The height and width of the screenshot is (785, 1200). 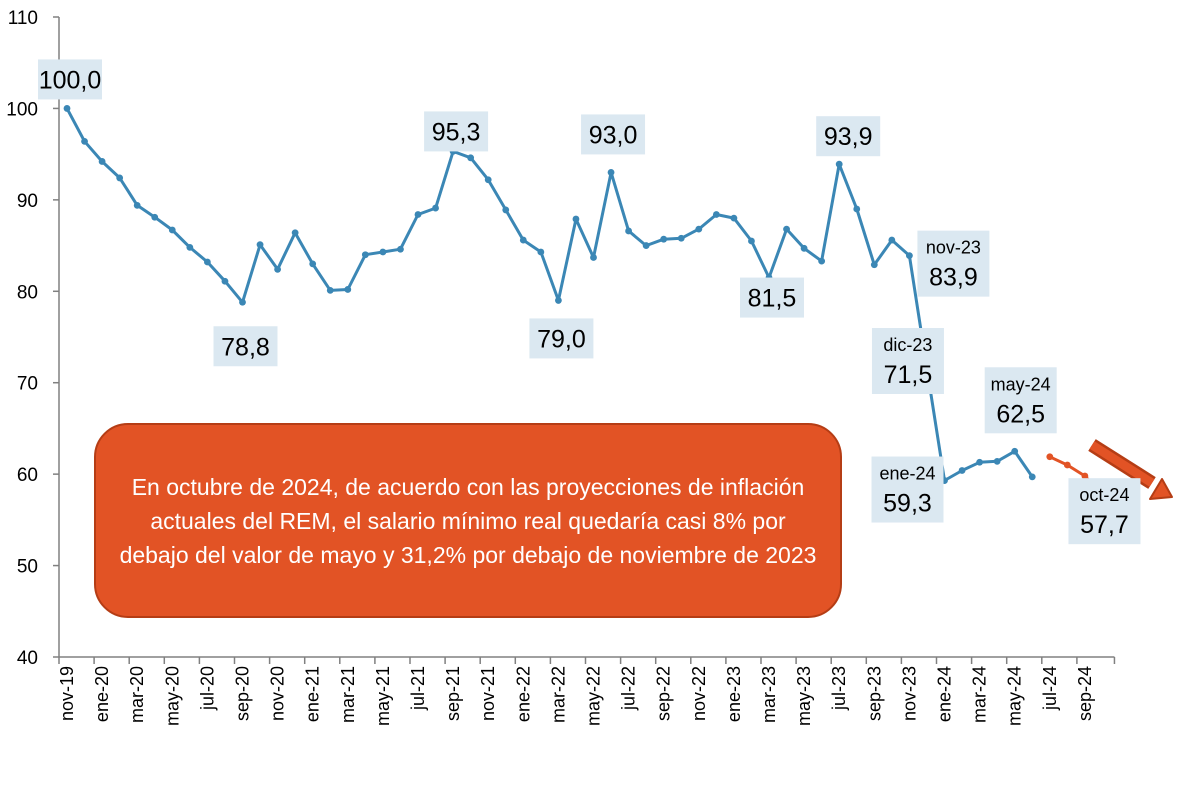 I want to click on data-label: 100,0, so click(x=70, y=79).